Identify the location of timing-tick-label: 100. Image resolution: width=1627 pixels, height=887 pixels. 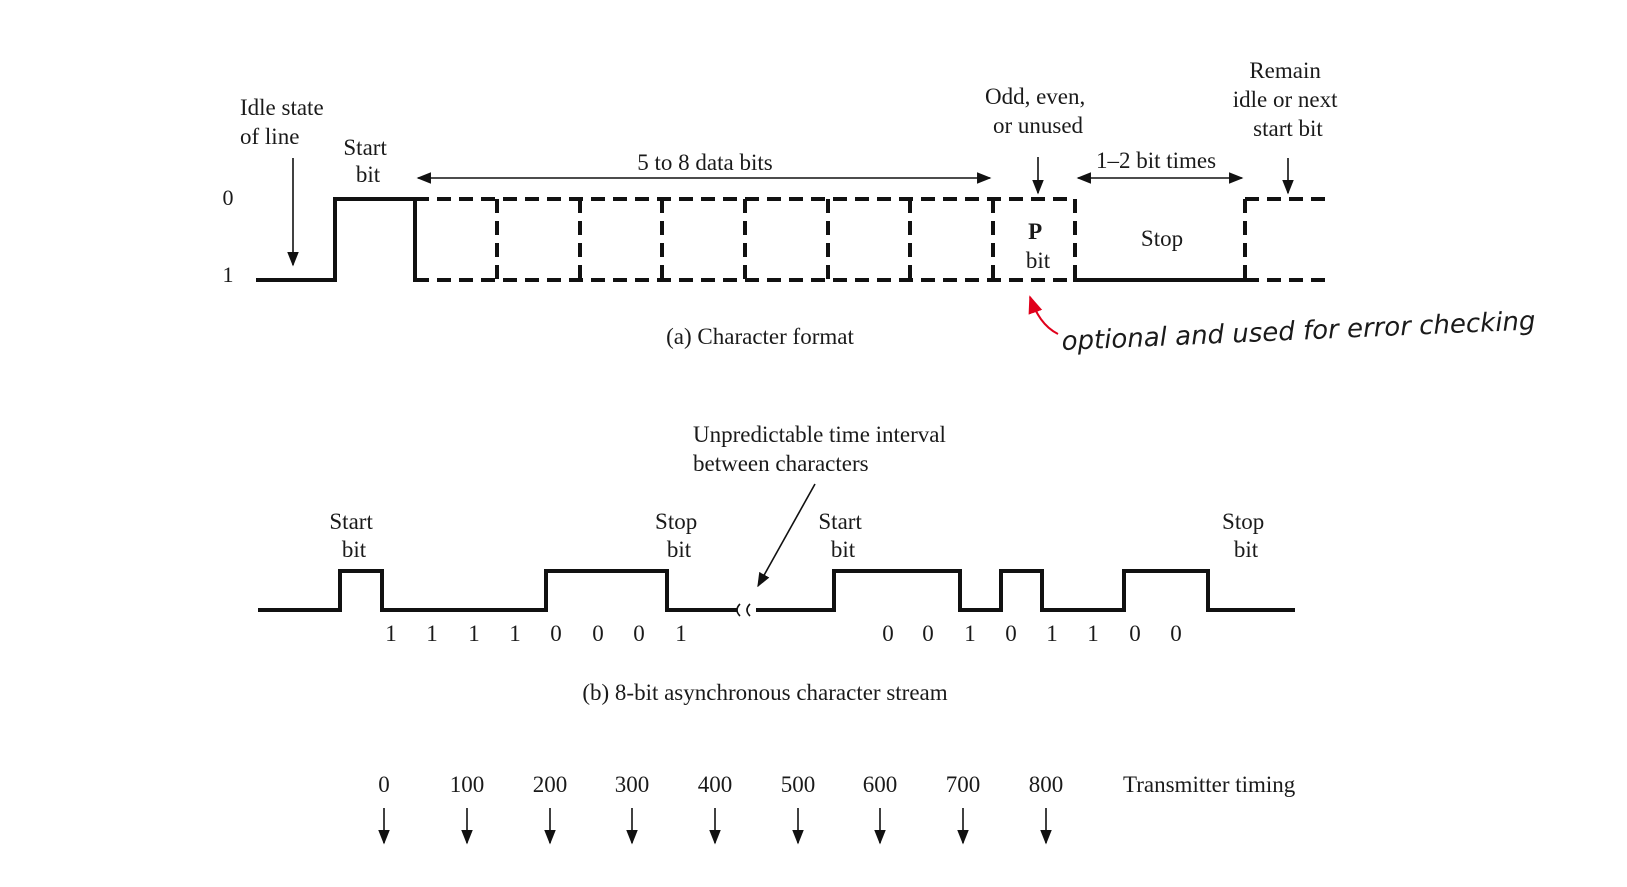
(467, 784).